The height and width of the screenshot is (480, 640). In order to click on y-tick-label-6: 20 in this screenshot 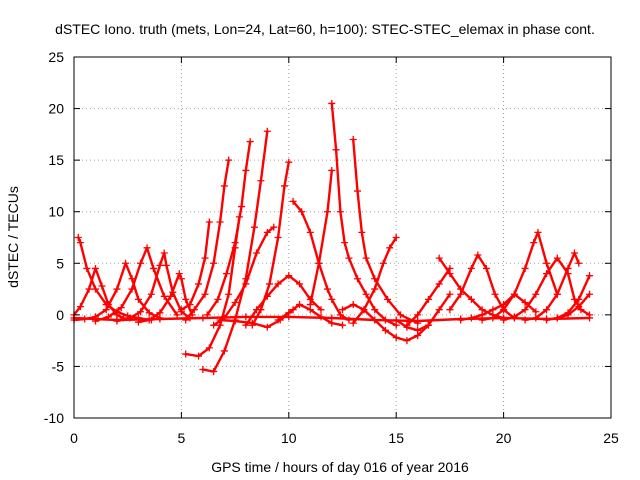, I will do `click(56, 109)`.